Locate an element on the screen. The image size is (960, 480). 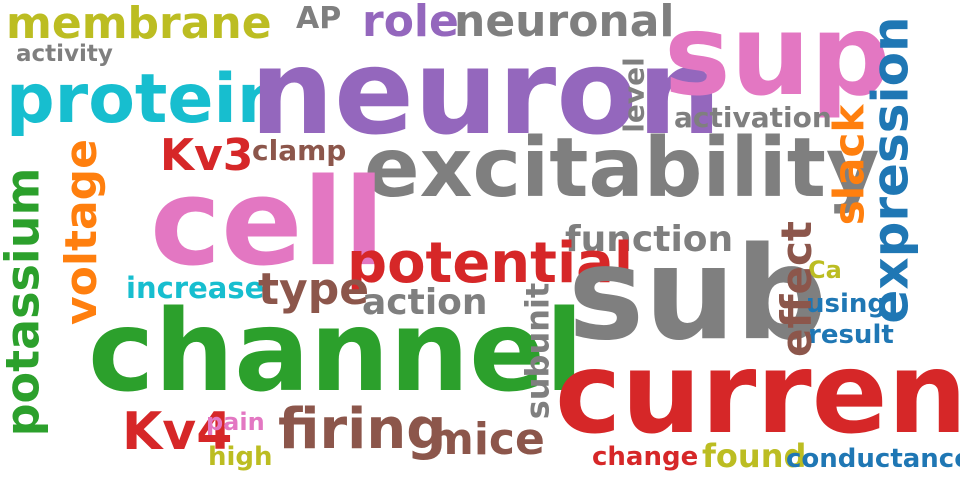
word-effect: effect is located at coordinates (796, 289).